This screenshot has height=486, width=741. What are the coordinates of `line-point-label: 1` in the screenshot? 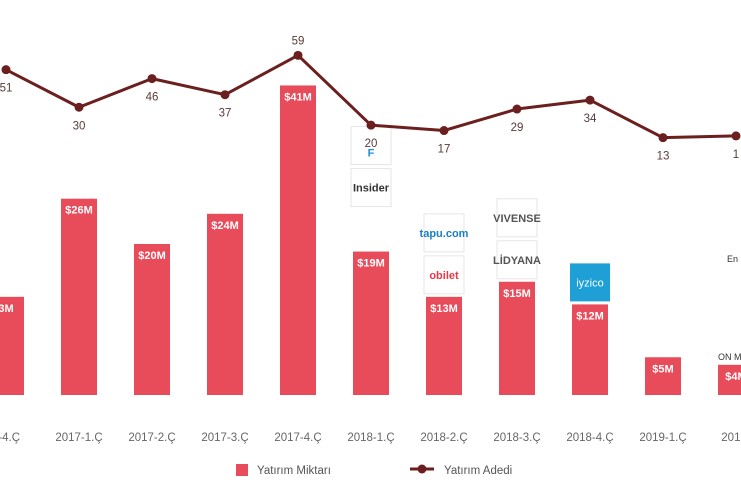 It's located at (736, 155).